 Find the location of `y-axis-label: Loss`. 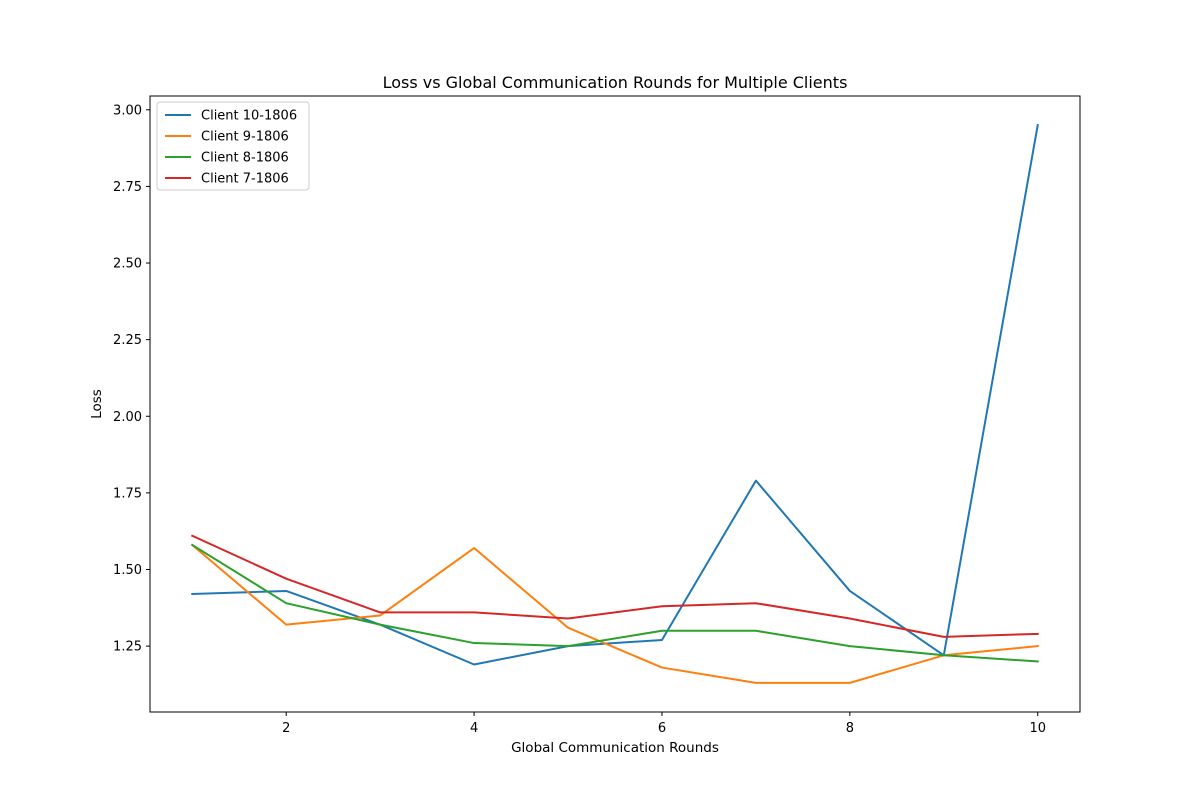

y-axis-label: Loss is located at coordinates (97, 404).